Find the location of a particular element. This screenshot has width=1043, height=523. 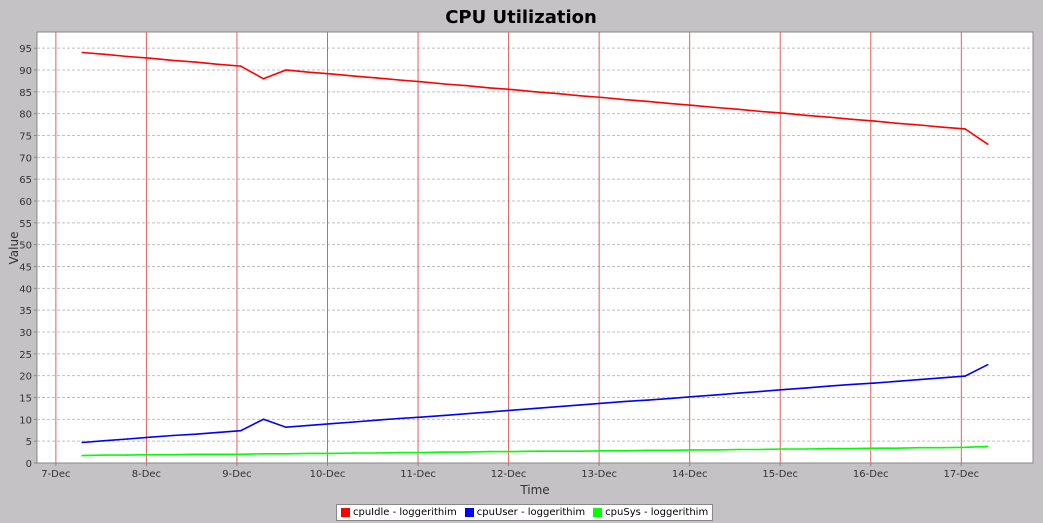

y-tick-label: 70 is located at coordinates (25, 158).